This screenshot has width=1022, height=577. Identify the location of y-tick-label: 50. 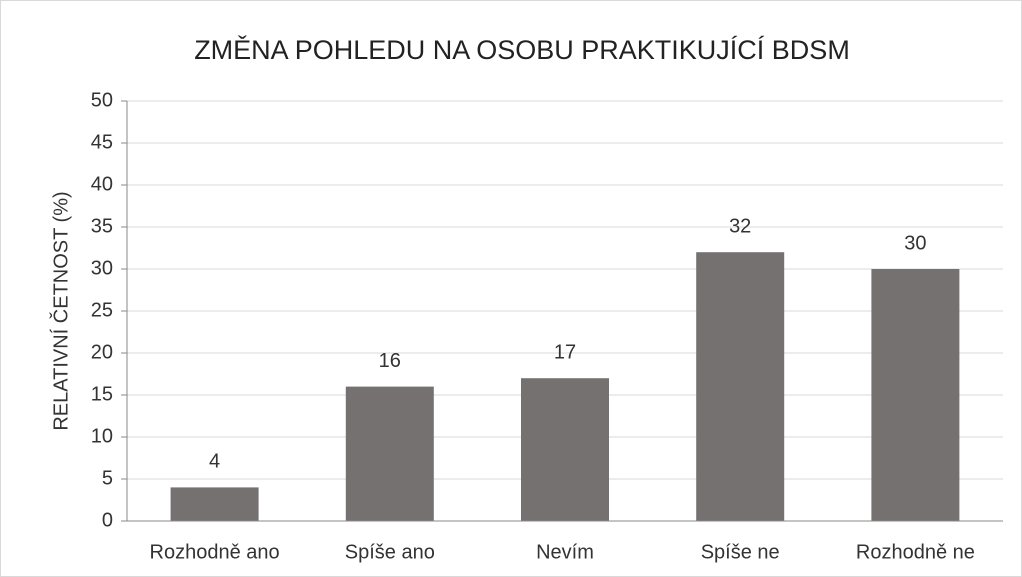
(102, 100).